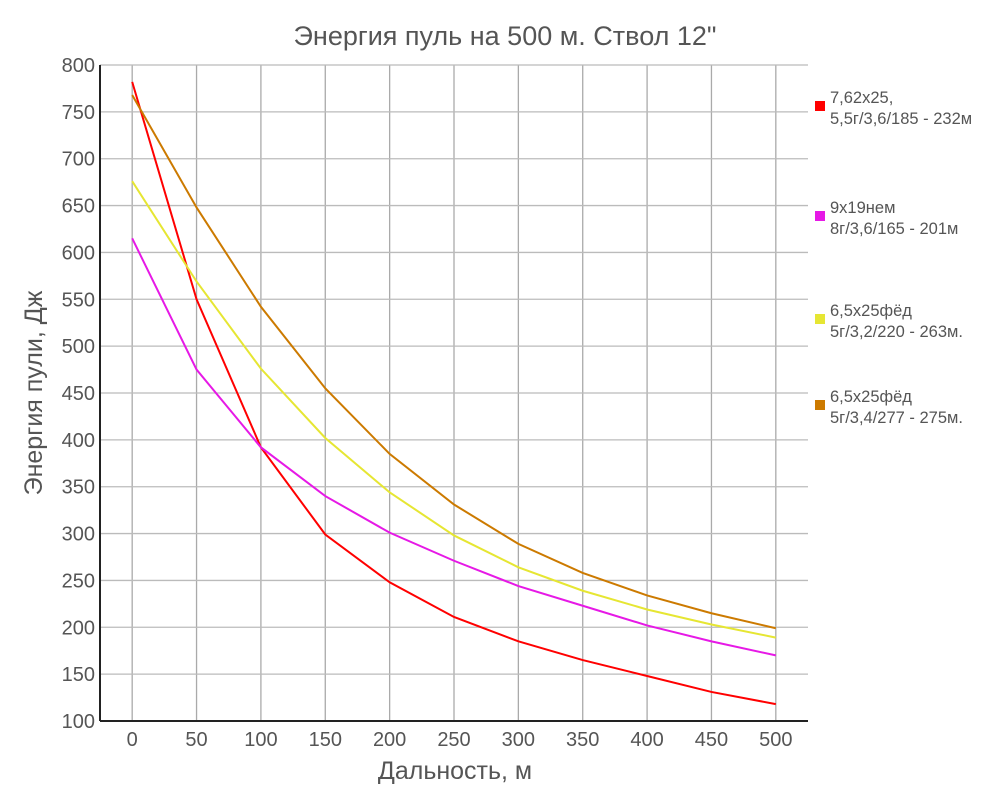 This screenshot has width=1000, height=804. Describe the element at coordinates (896, 418) in the screenshot. I see `legend-label: 5г/3,4/277 - 275м.` at that location.